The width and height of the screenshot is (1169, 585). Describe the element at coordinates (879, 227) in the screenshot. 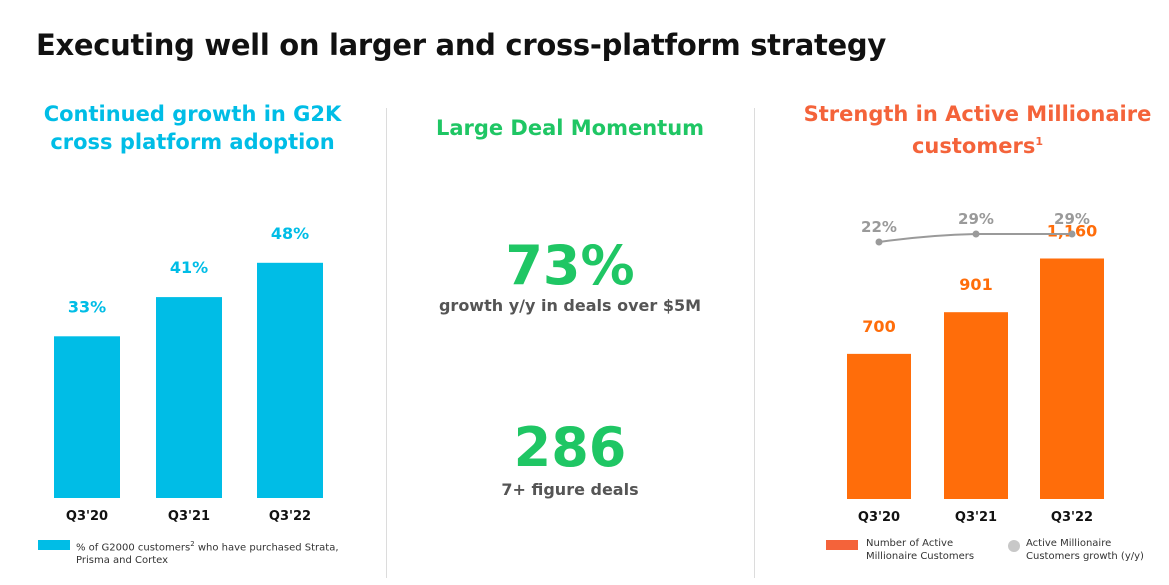

I see `growth-label-0: 22%` at that location.